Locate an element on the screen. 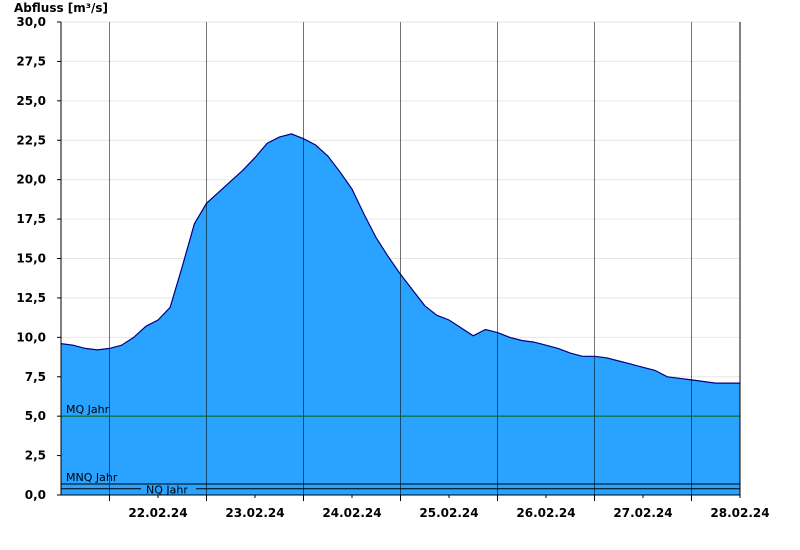 The width and height of the screenshot is (800, 550). reference-line-mnq-jahr-label: MNQ Jahr is located at coordinates (92, 477).